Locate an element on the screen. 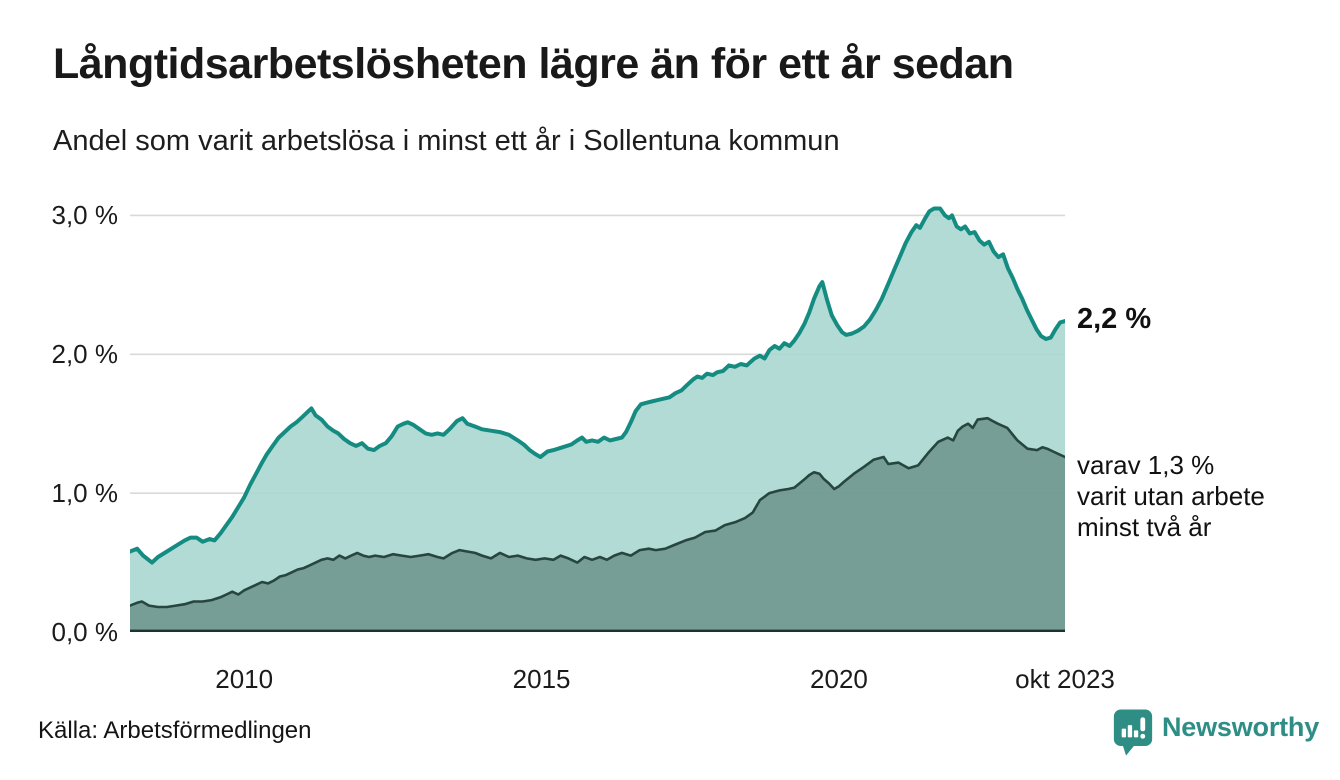 Image resolution: width=1340 pixels, height=780 pixels. x-tick-label: 2010 is located at coordinates (244, 679).